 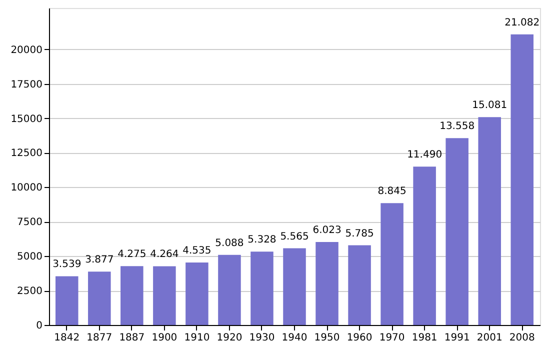 I want to click on y-tick-label: 12500, so click(x=26, y=154).